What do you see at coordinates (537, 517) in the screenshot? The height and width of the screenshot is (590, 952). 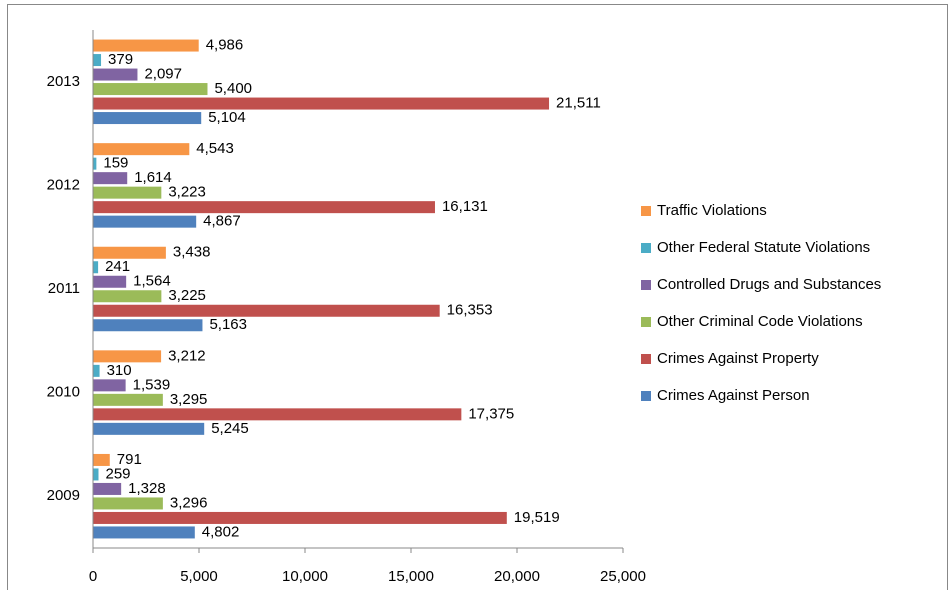 I see `data-label: 19,519` at bounding box center [537, 517].